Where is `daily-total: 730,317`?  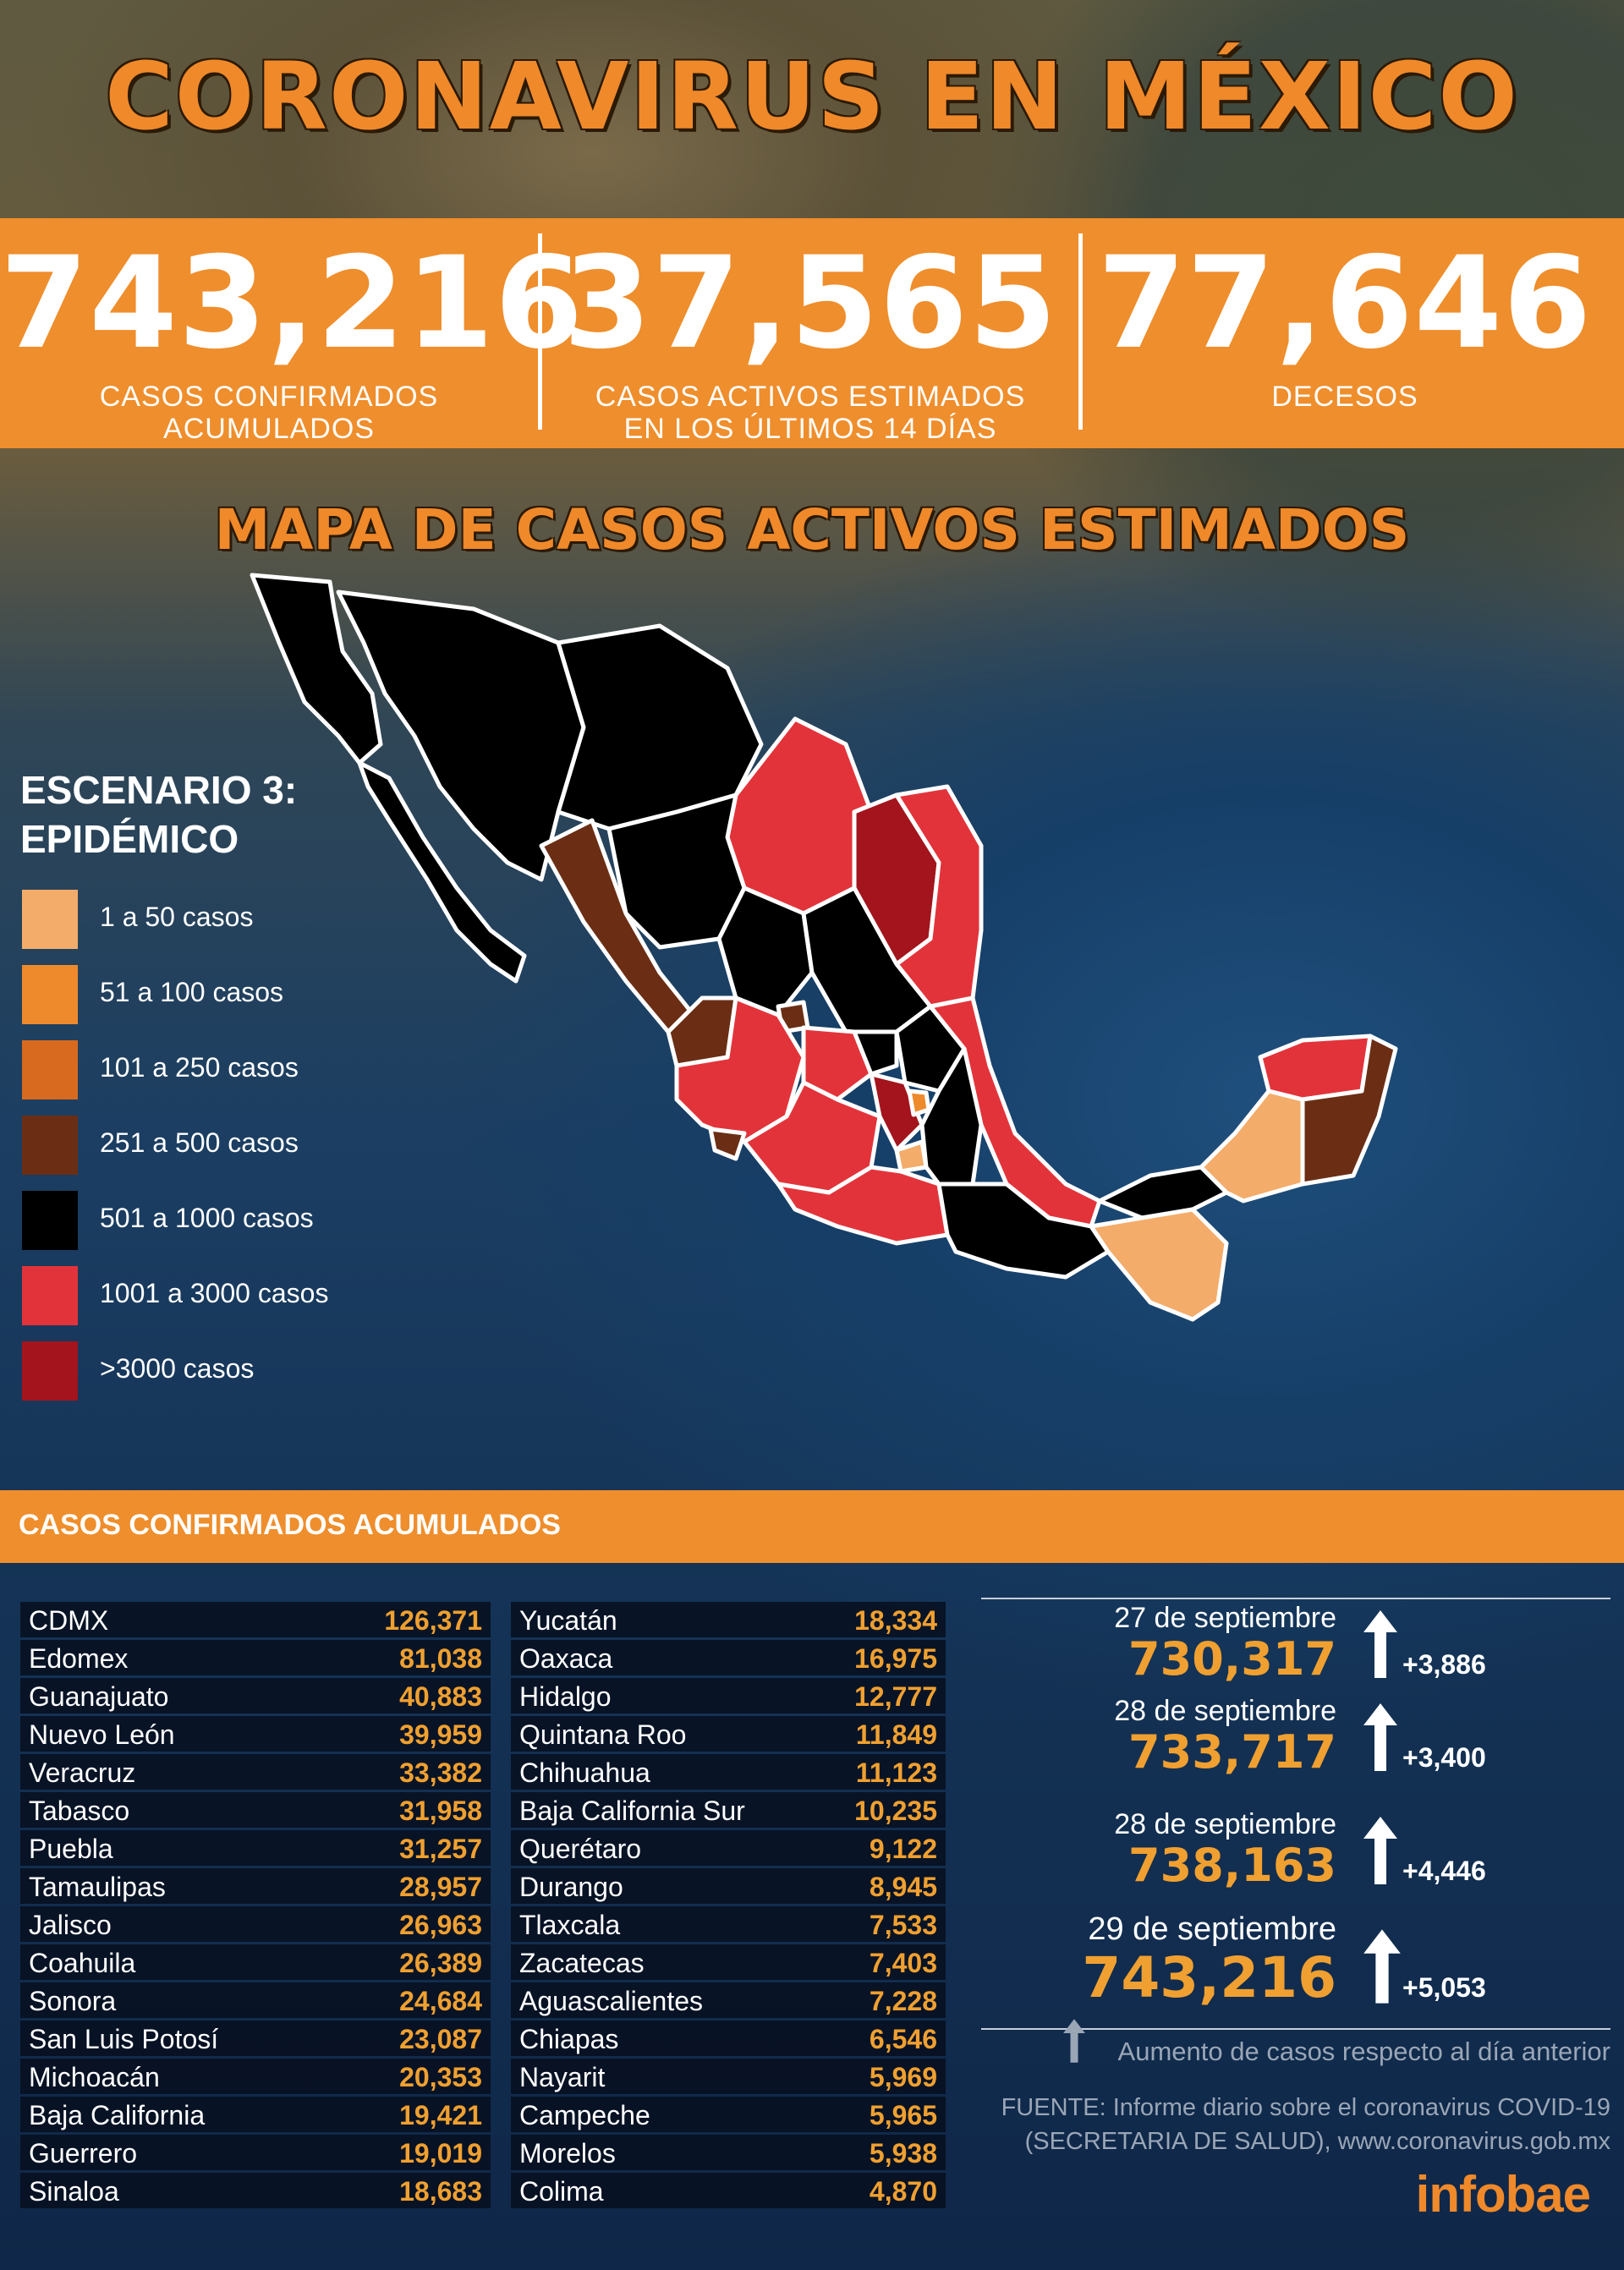 daily-total: 730,317 is located at coordinates (1232, 1659).